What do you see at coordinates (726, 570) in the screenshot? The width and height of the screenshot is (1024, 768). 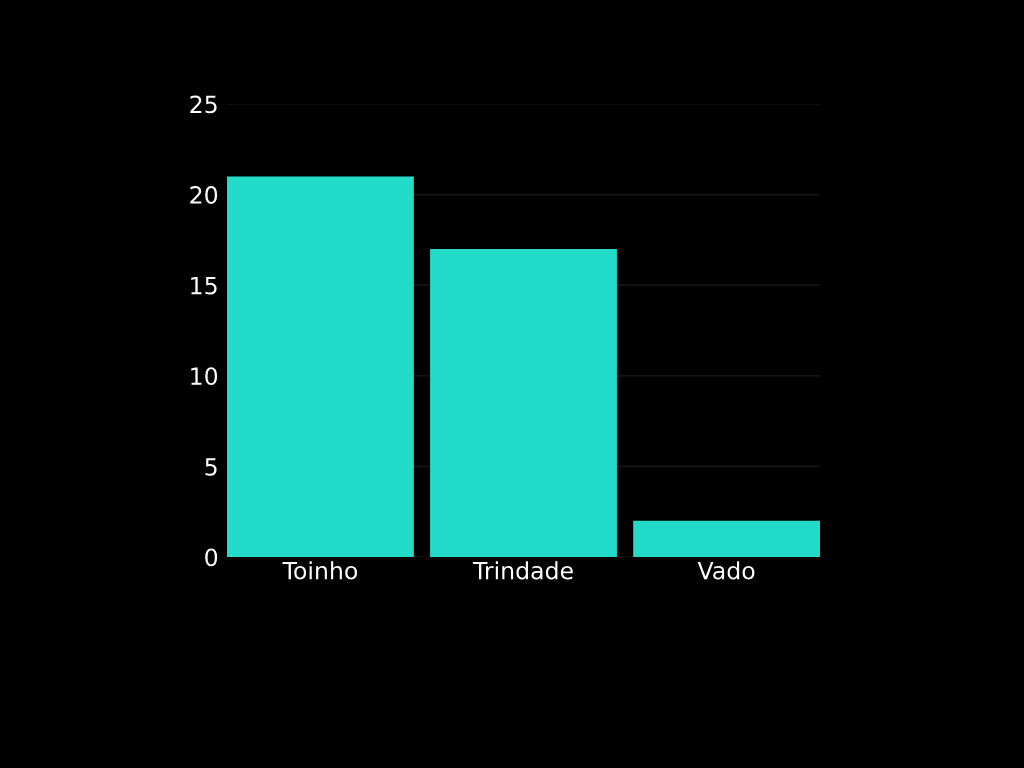 I see `x-tick-label: Vado` at bounding box center [726, 570].